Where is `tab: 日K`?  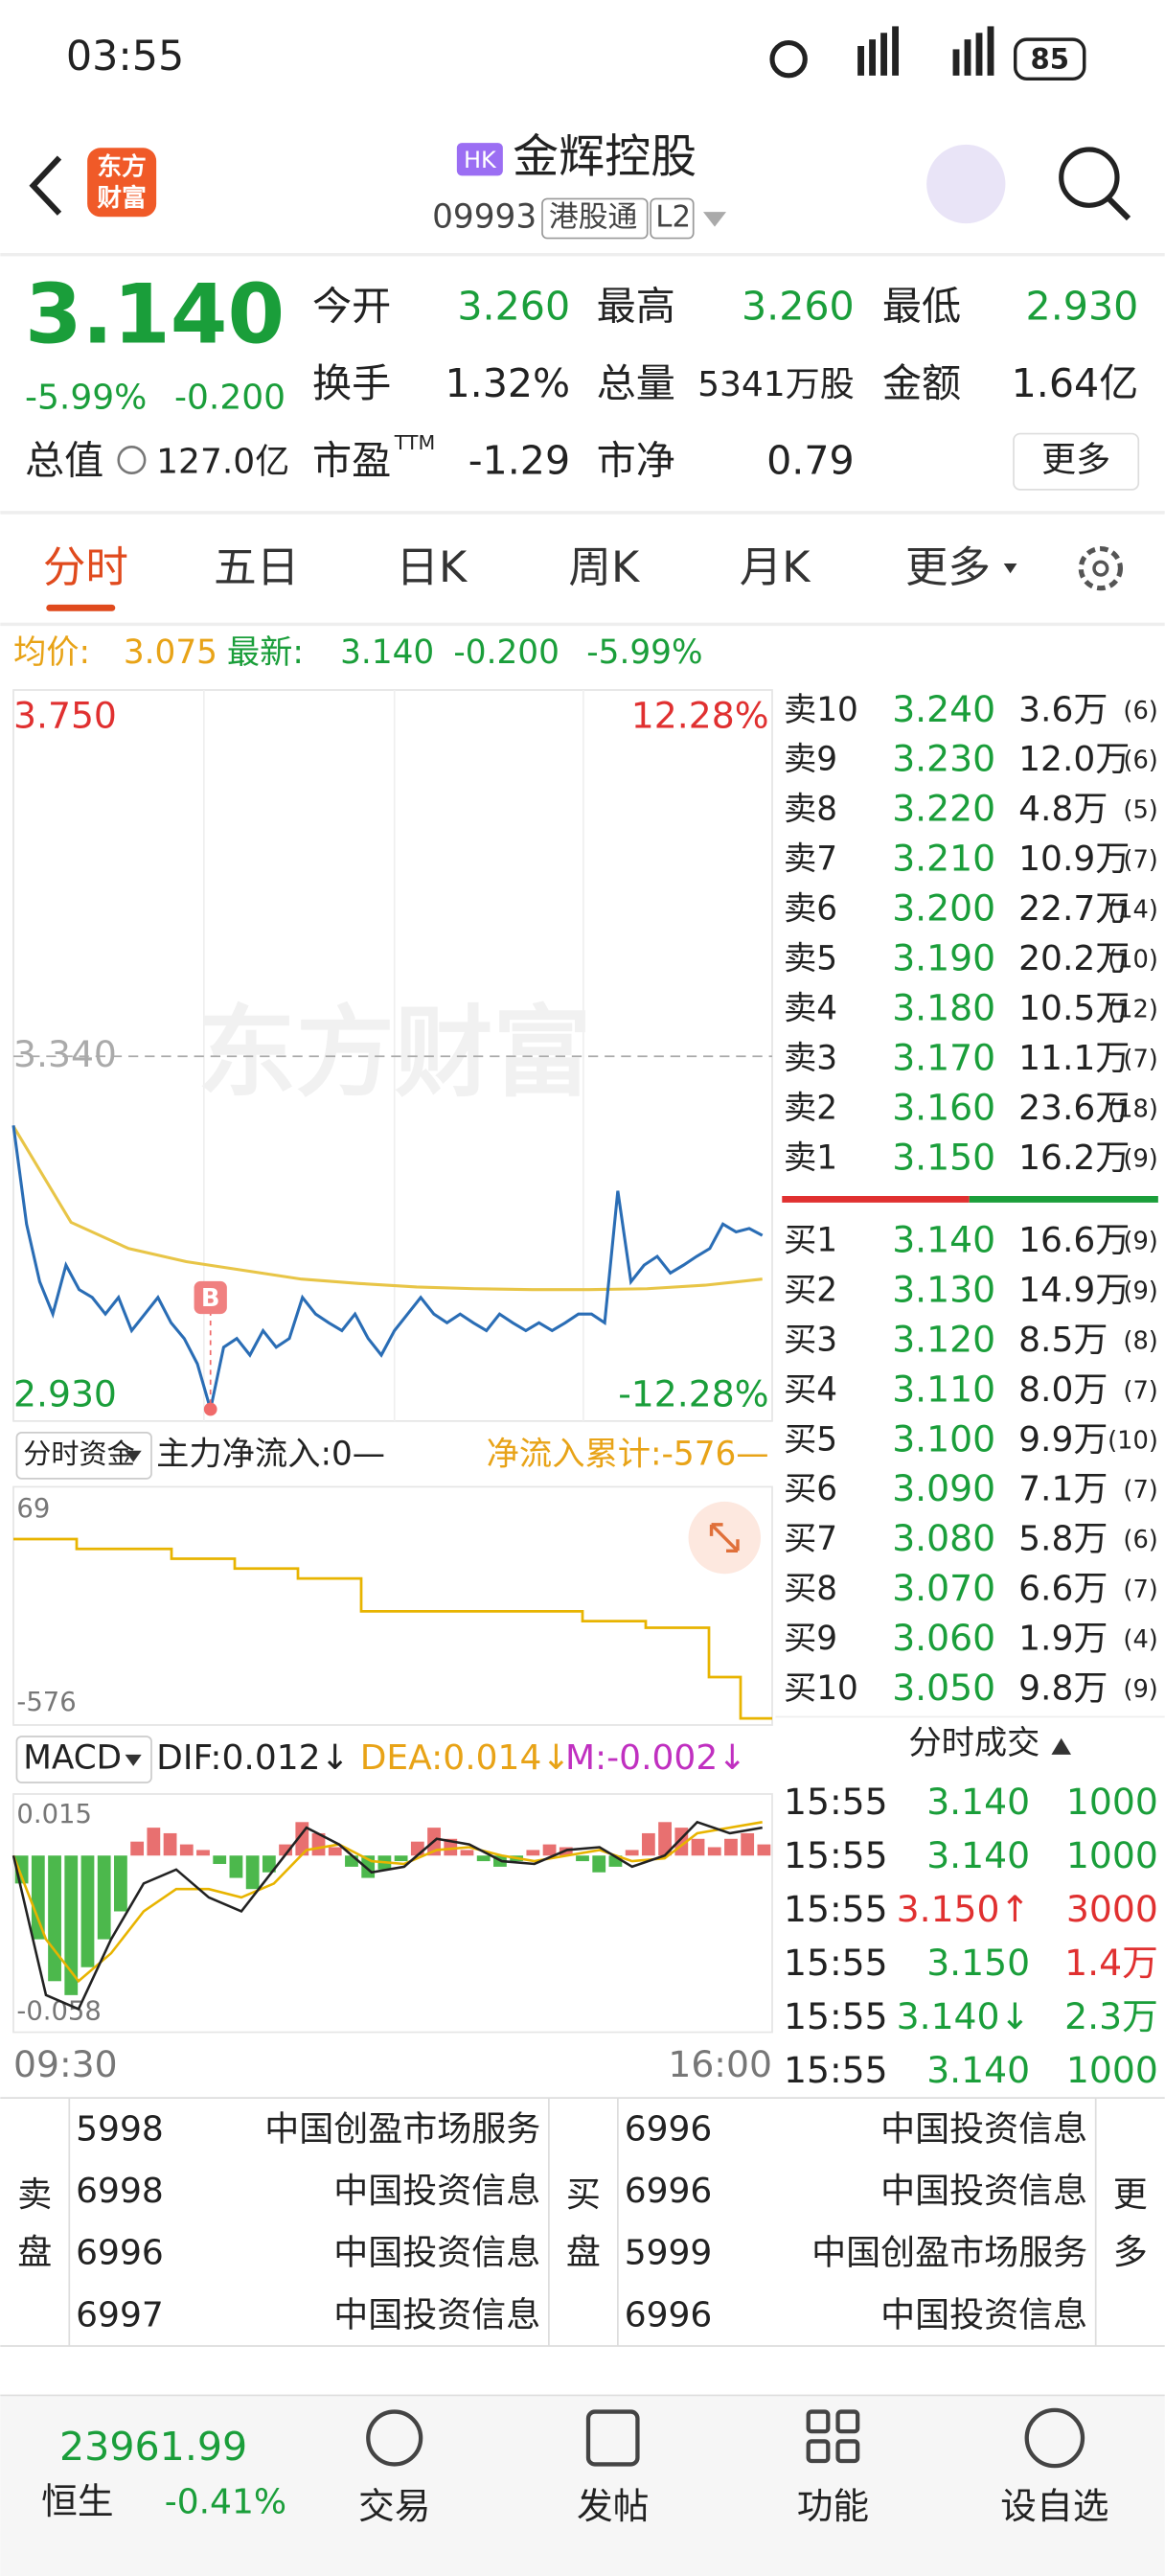
tab: 日K is located at coordinates (432, 567).